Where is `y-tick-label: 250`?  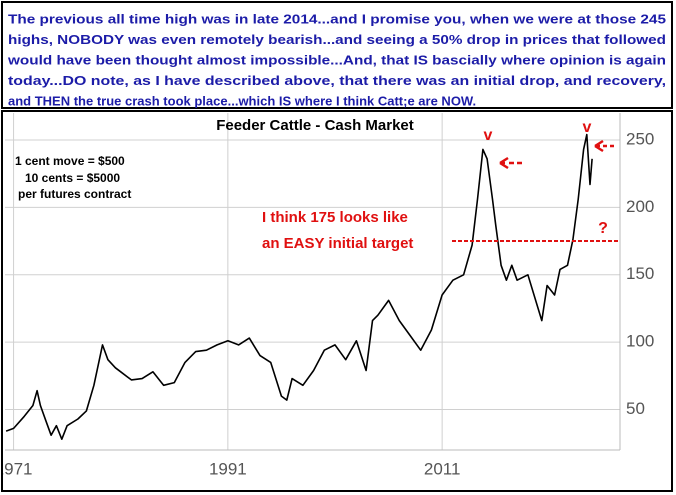
y-tick-label: 250 is located at coordinates (640, 138).